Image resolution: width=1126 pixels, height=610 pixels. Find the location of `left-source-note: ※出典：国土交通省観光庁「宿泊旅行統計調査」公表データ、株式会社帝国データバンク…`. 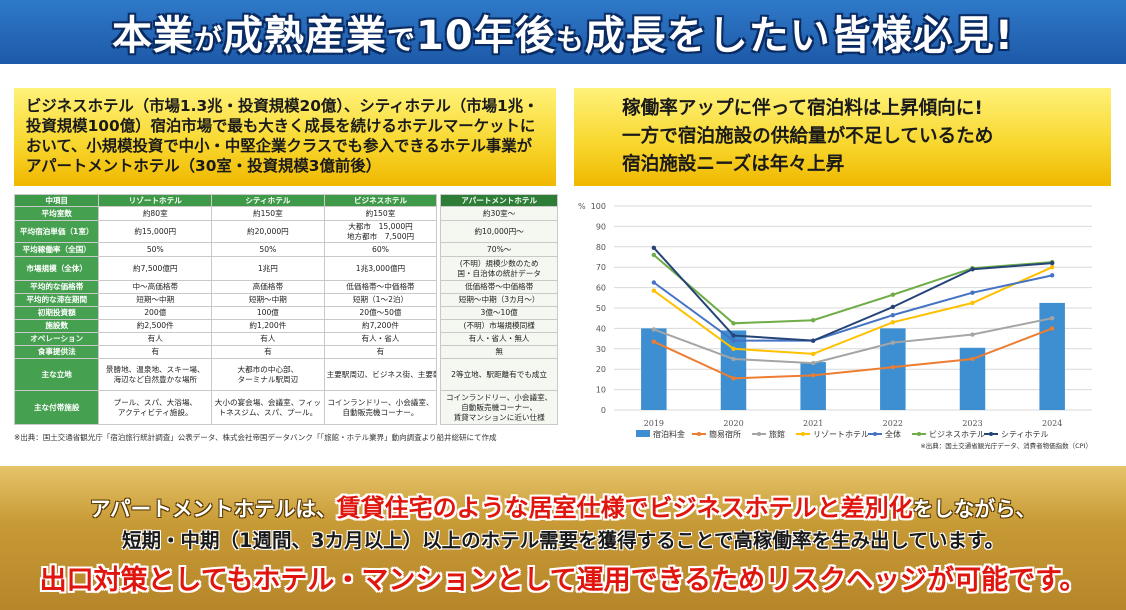

left-source-note: ※出典：国土交通省観光庁「宿泊旅行統計調査」公表データ、株式会社帝国データバンク… is located at coordinates (255, 437).